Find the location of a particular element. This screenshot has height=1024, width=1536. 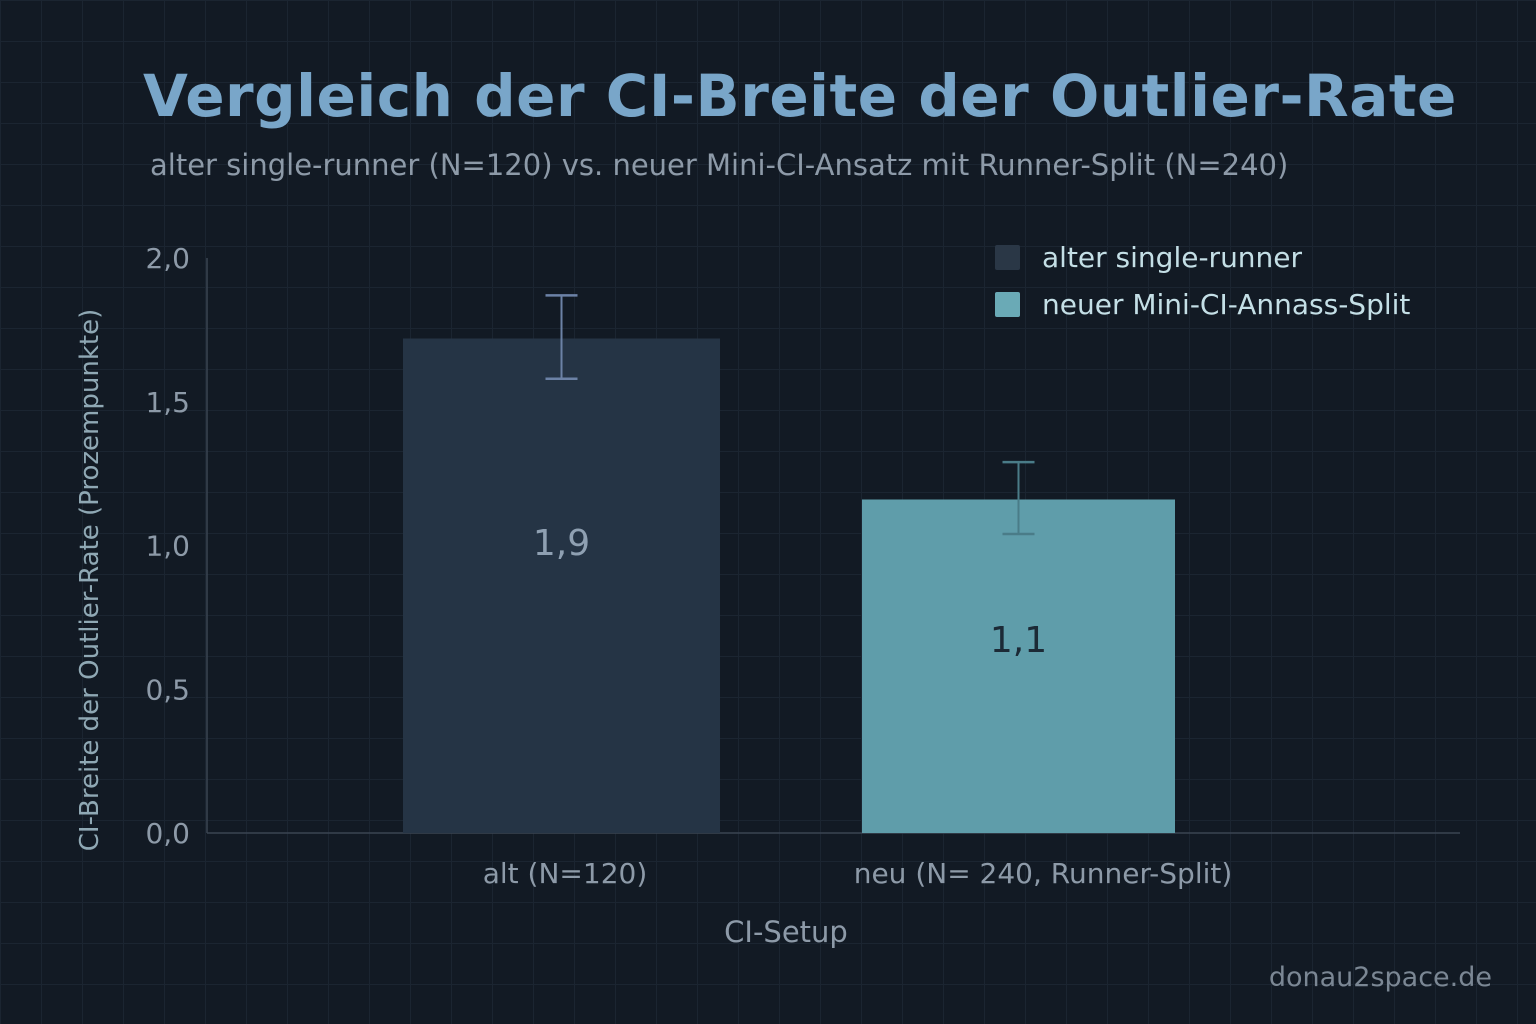

legend-item-neu: neuer Mini-CI-Annass-Split is located at coordinates (1202, 304).